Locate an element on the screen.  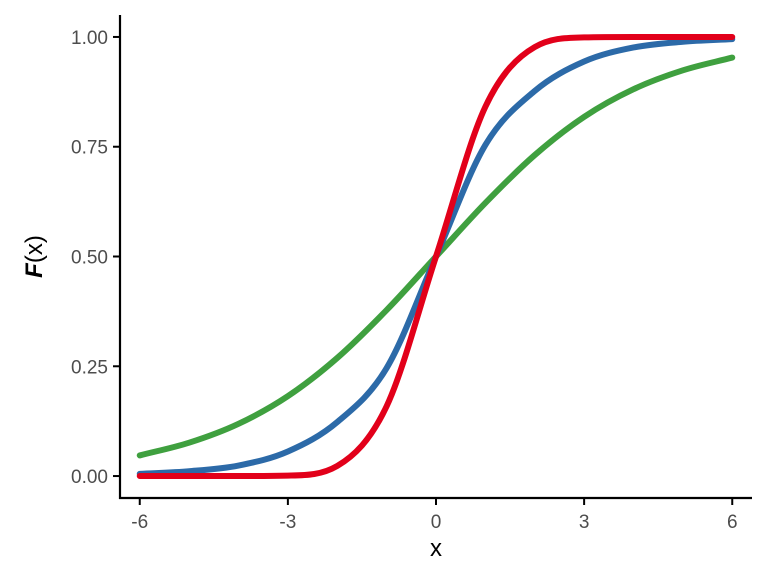
y-tick-label: 0.25 is located at coordinates (89, 367).